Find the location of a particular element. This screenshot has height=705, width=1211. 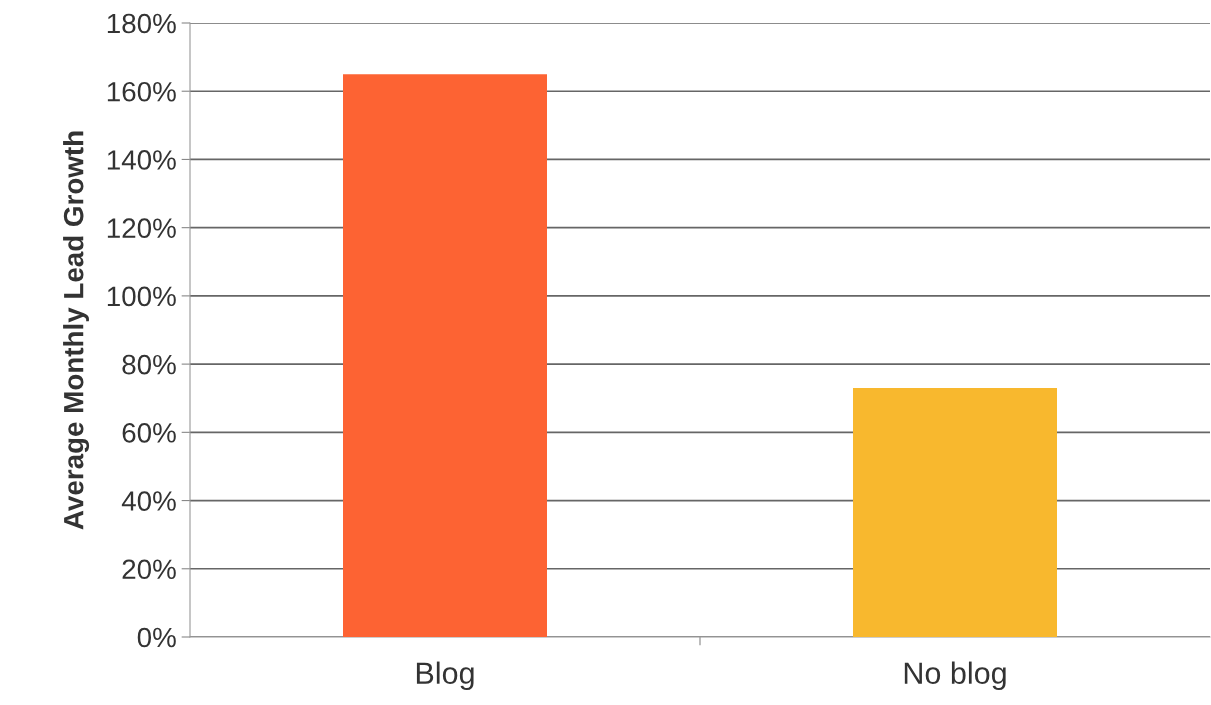

x-tick-label: No blog is located at coordinates (955, 676).